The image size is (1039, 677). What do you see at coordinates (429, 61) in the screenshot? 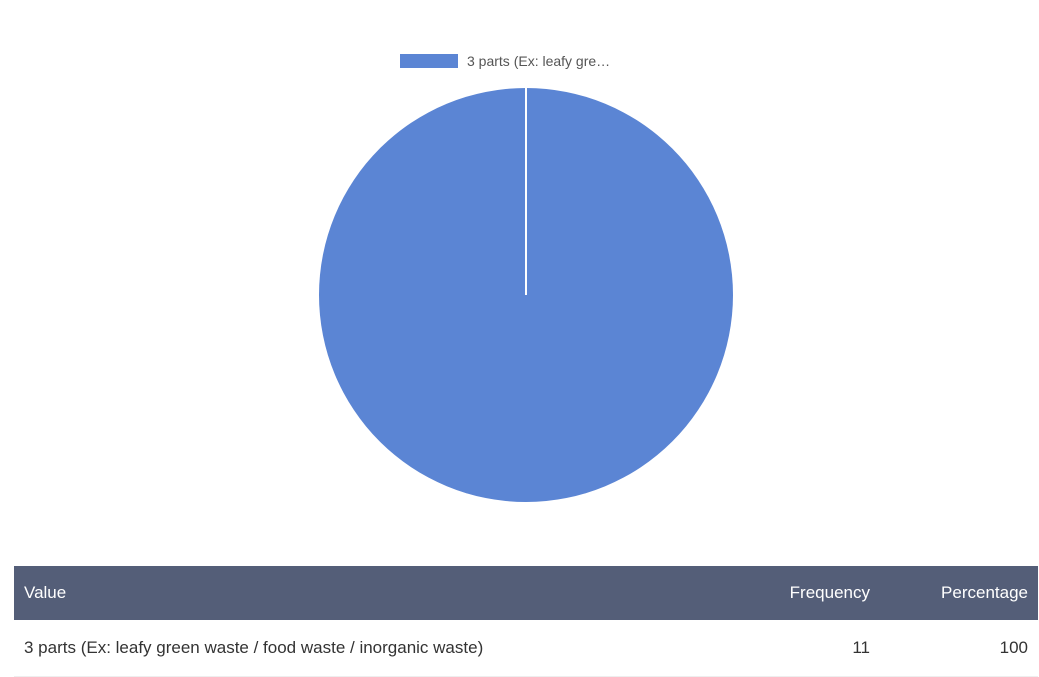
I see `legend-swatch` at bounding box center [429, 61].